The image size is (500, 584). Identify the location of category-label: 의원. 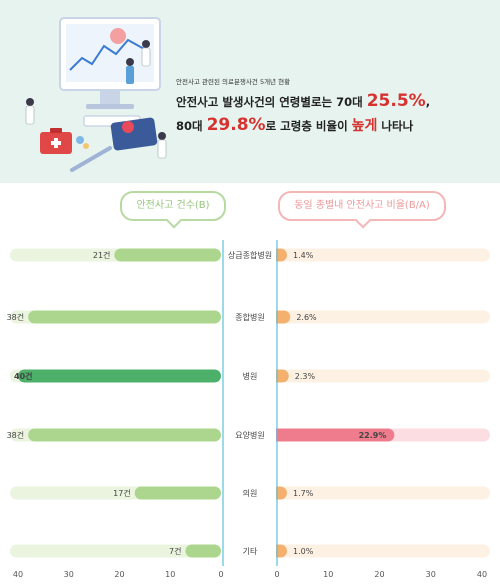
(250, 493).